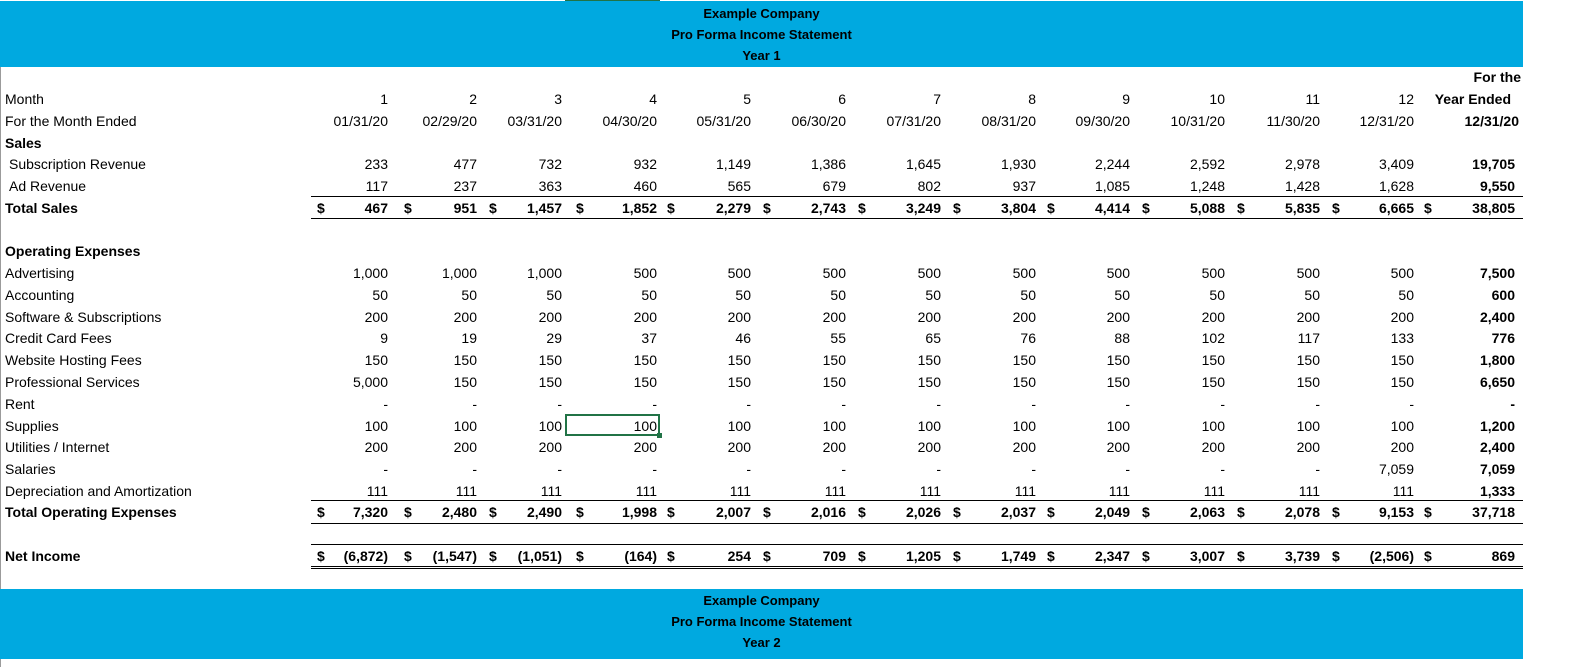 This screenshot has height=667, width=1591. Describe the element at coordinates (1018, 512) in the screenshot. I see `cell-month-8: 2,037` at that location.